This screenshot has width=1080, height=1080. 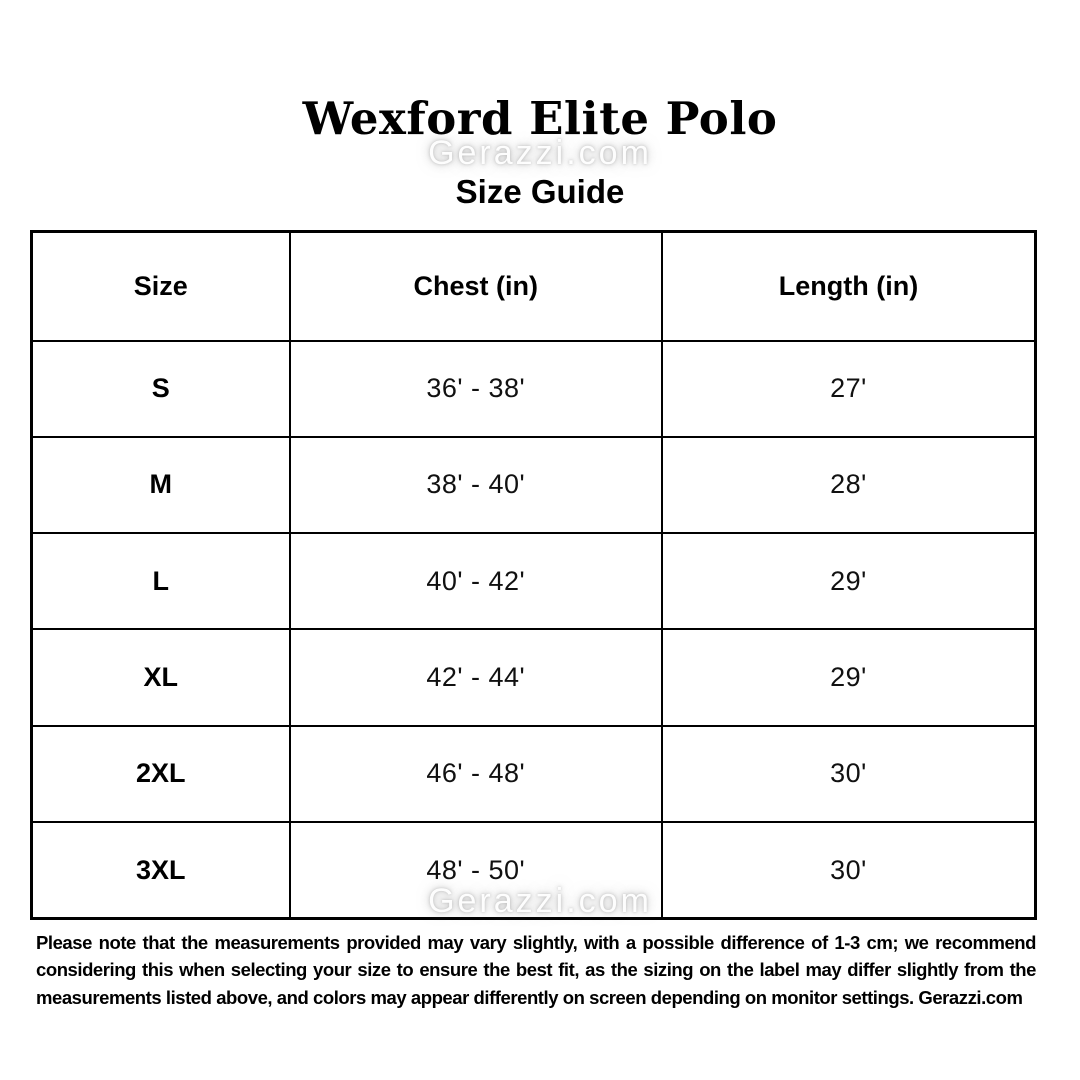 I want to click on table-row: L 40' - 42' 29', so click(x=533, y=581).